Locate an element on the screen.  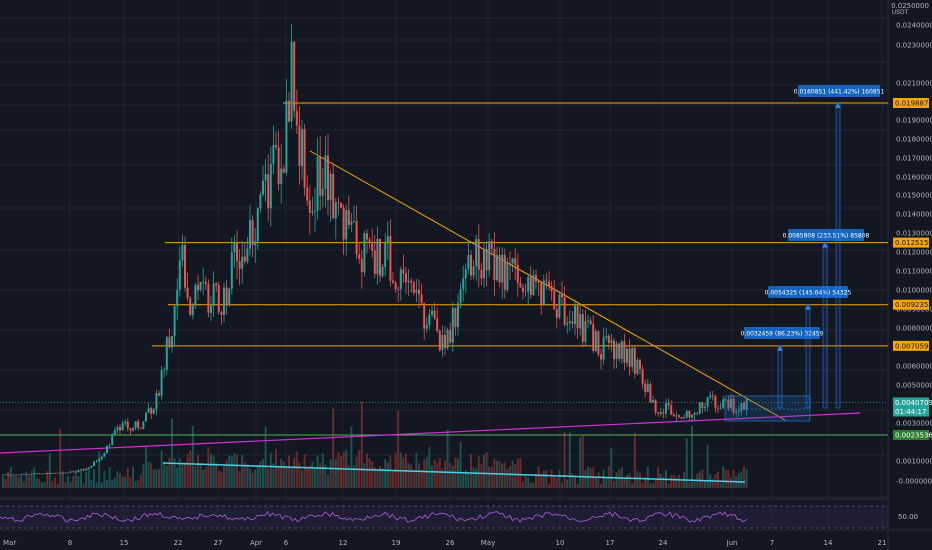
ascending-support-trendline is located at coordinates (430, 433).